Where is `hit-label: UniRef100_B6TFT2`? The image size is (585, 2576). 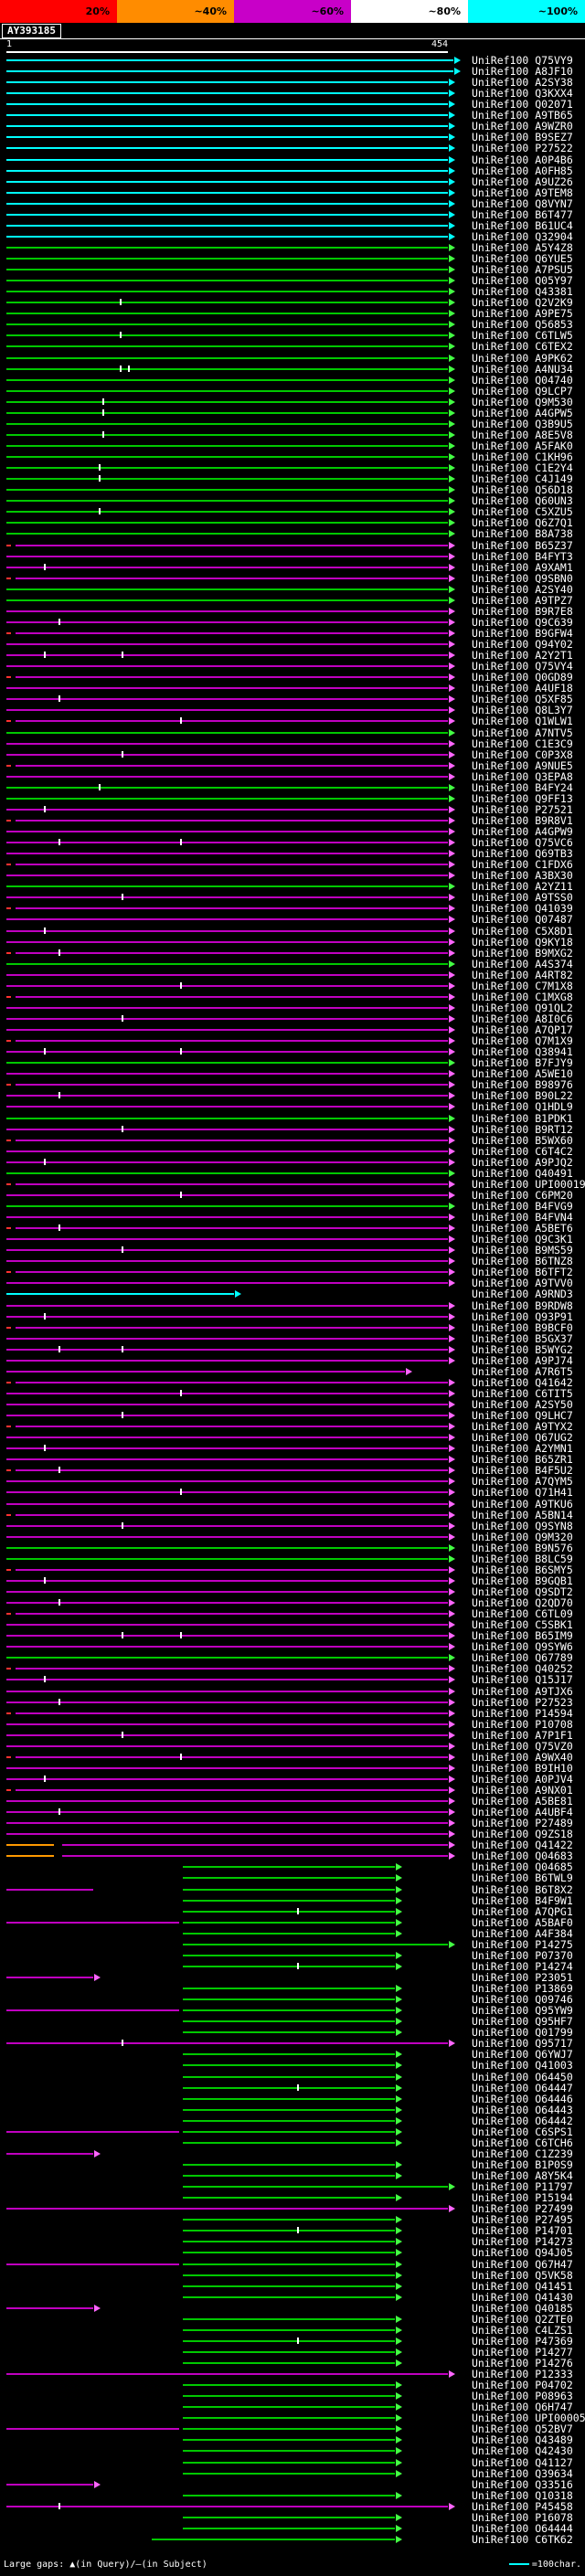 hit-label: UniRef100_B6TFT2 is located at coordinates (522, 1272).